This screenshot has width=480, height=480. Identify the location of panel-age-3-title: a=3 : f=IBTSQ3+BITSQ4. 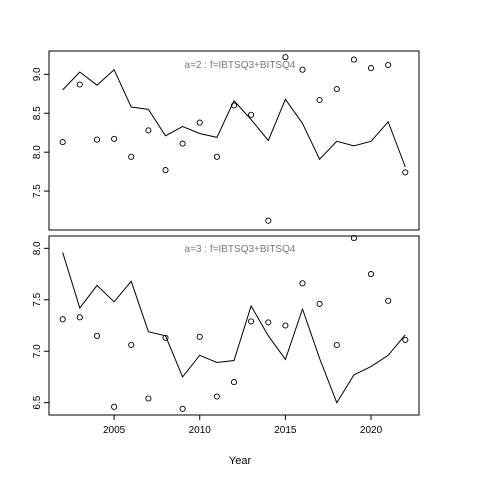
(240, 249).